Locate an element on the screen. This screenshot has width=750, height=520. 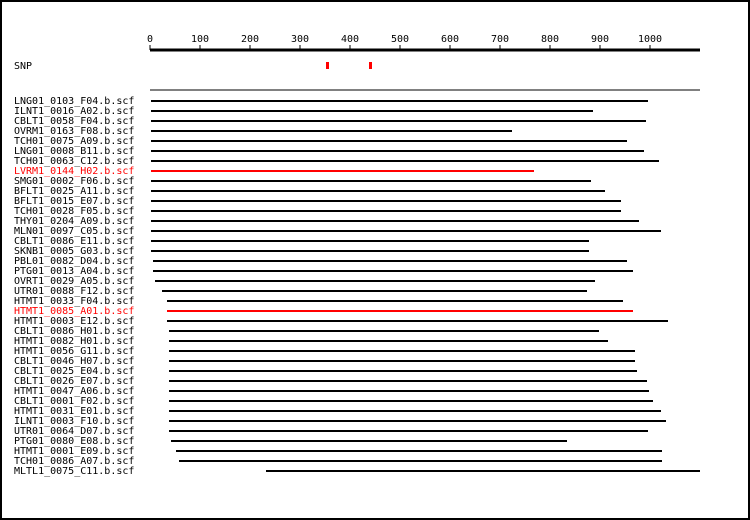
read-label: PTG01_0013_A04.b.scf is located at coordinates (74, 271).